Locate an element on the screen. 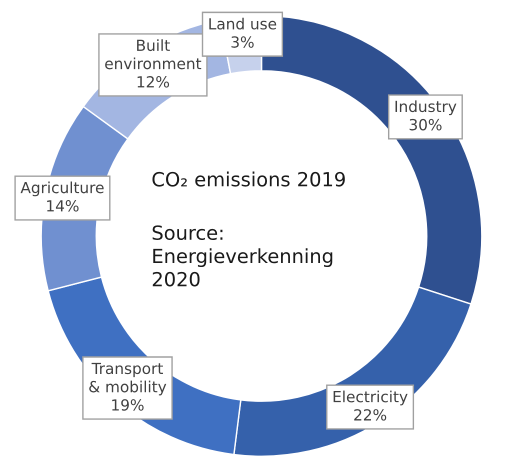  data-label: 22% is located at coordinates (370, 415).